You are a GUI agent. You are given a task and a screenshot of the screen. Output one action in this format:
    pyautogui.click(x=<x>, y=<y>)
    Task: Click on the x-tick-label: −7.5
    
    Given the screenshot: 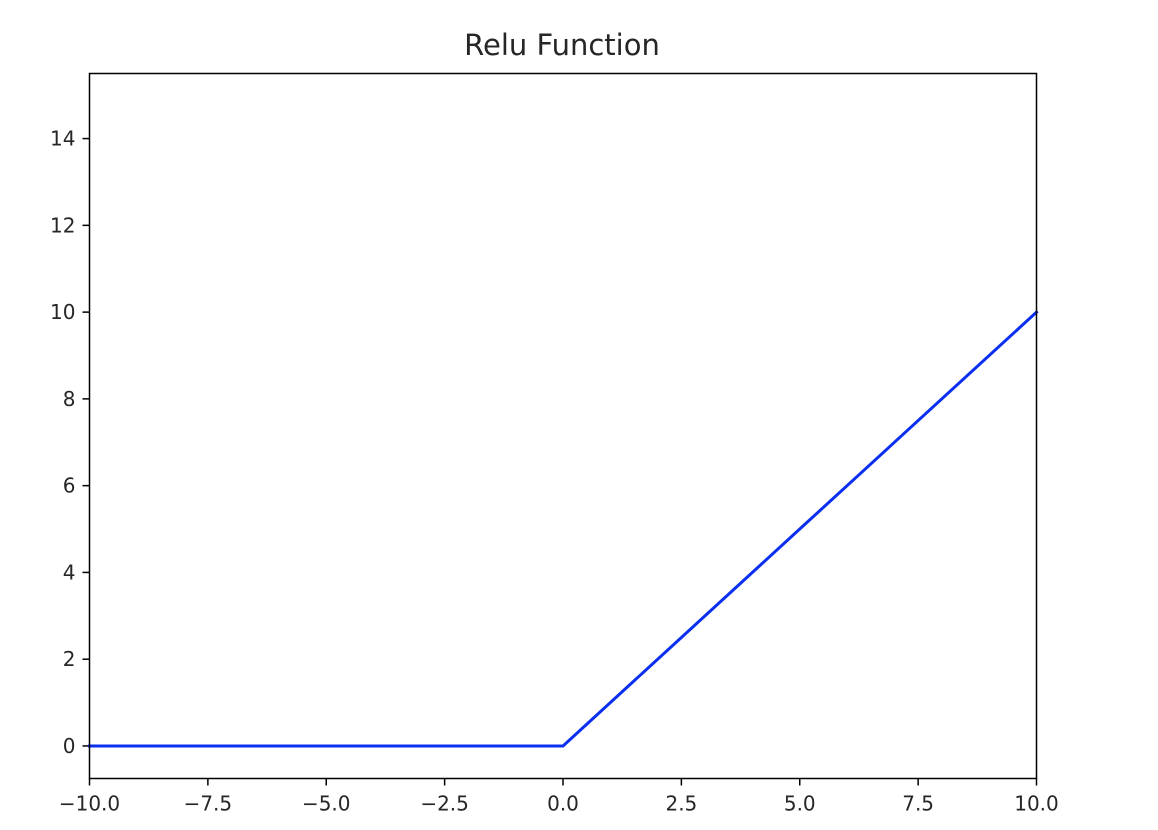 What is the action you would take?
    pyautogui.click(x=208, y=804)
    